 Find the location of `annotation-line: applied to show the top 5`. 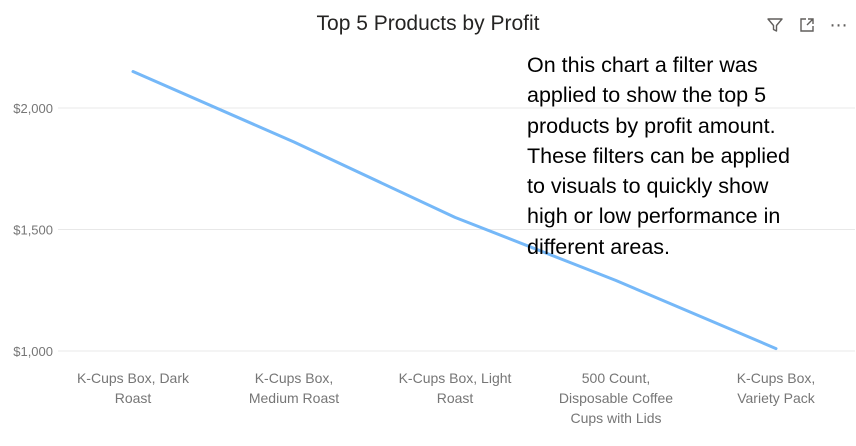

annotation-line: applied to show the top 5 is located at coordinates (647, 95).